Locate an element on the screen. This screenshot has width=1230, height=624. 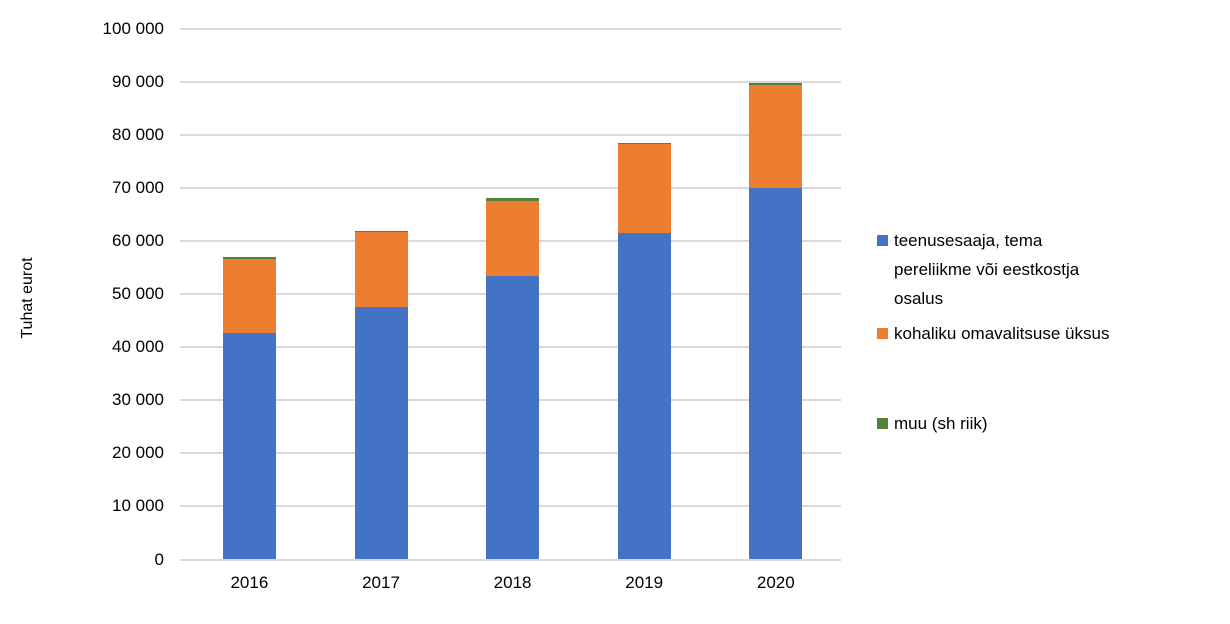
bar-segment-green-2017 is located at coordinates (381, 231).